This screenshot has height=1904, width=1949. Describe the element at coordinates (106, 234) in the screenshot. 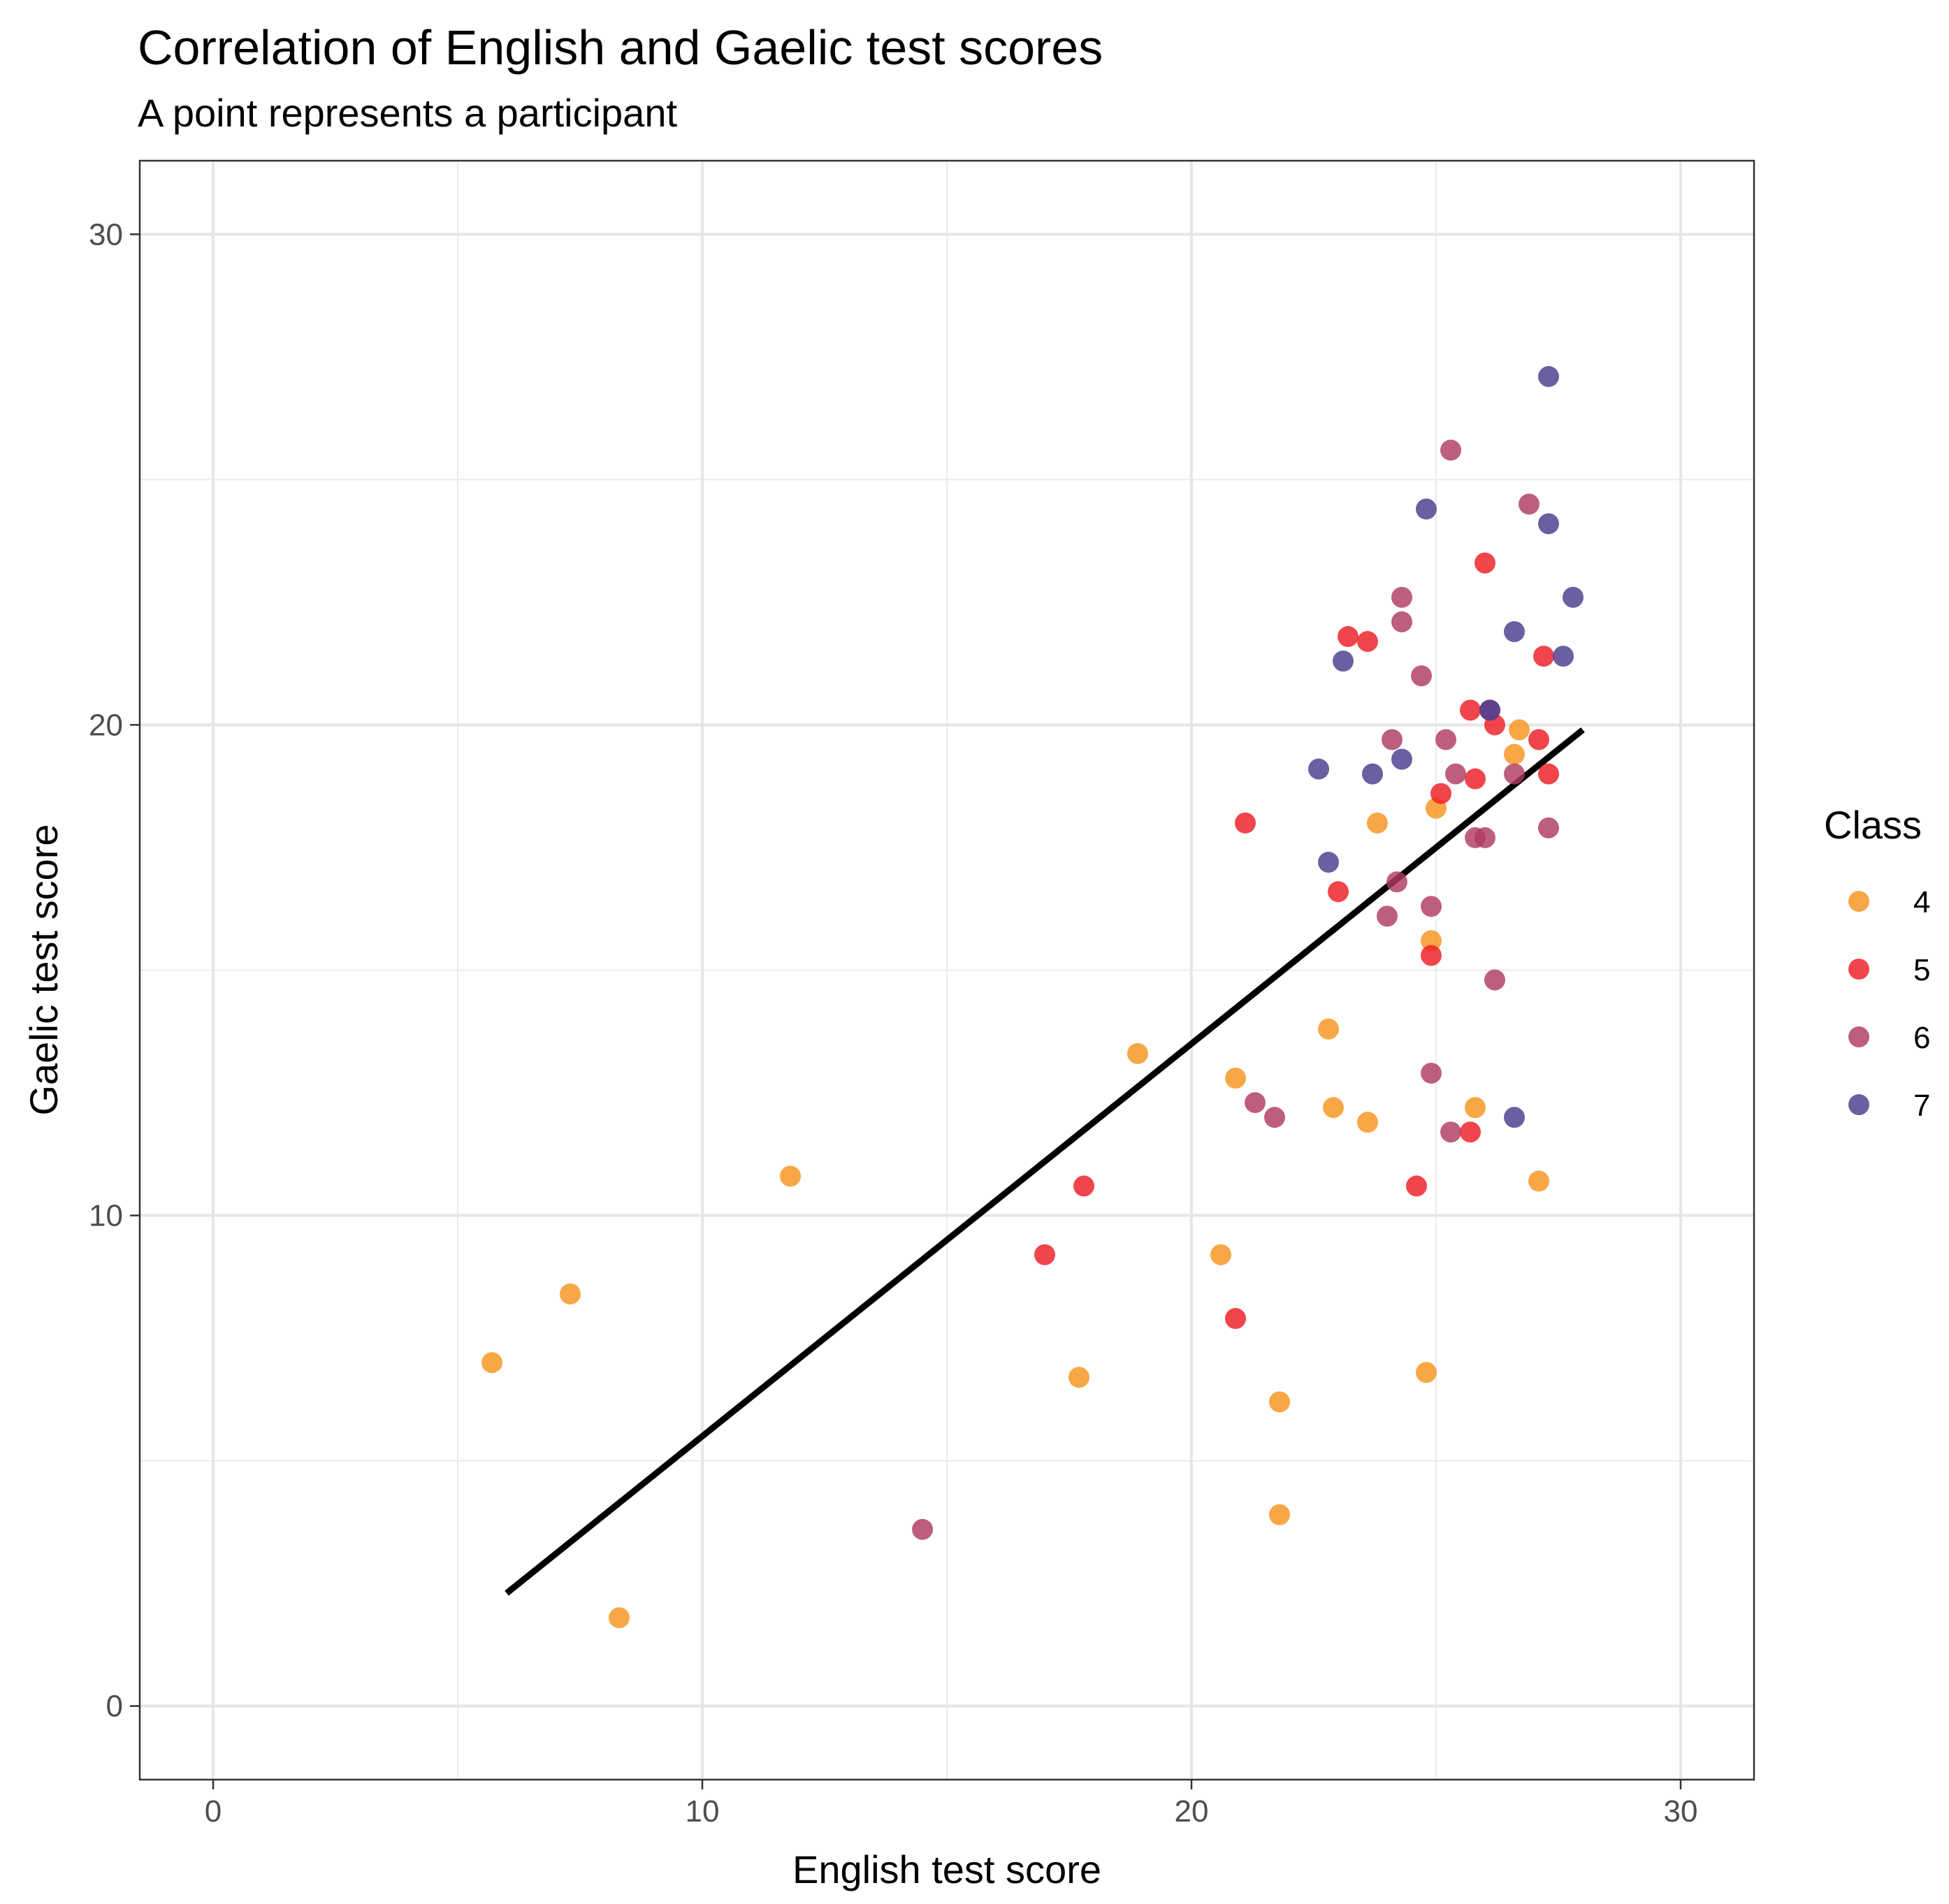

I see `y-tick-label: 30` at that location.